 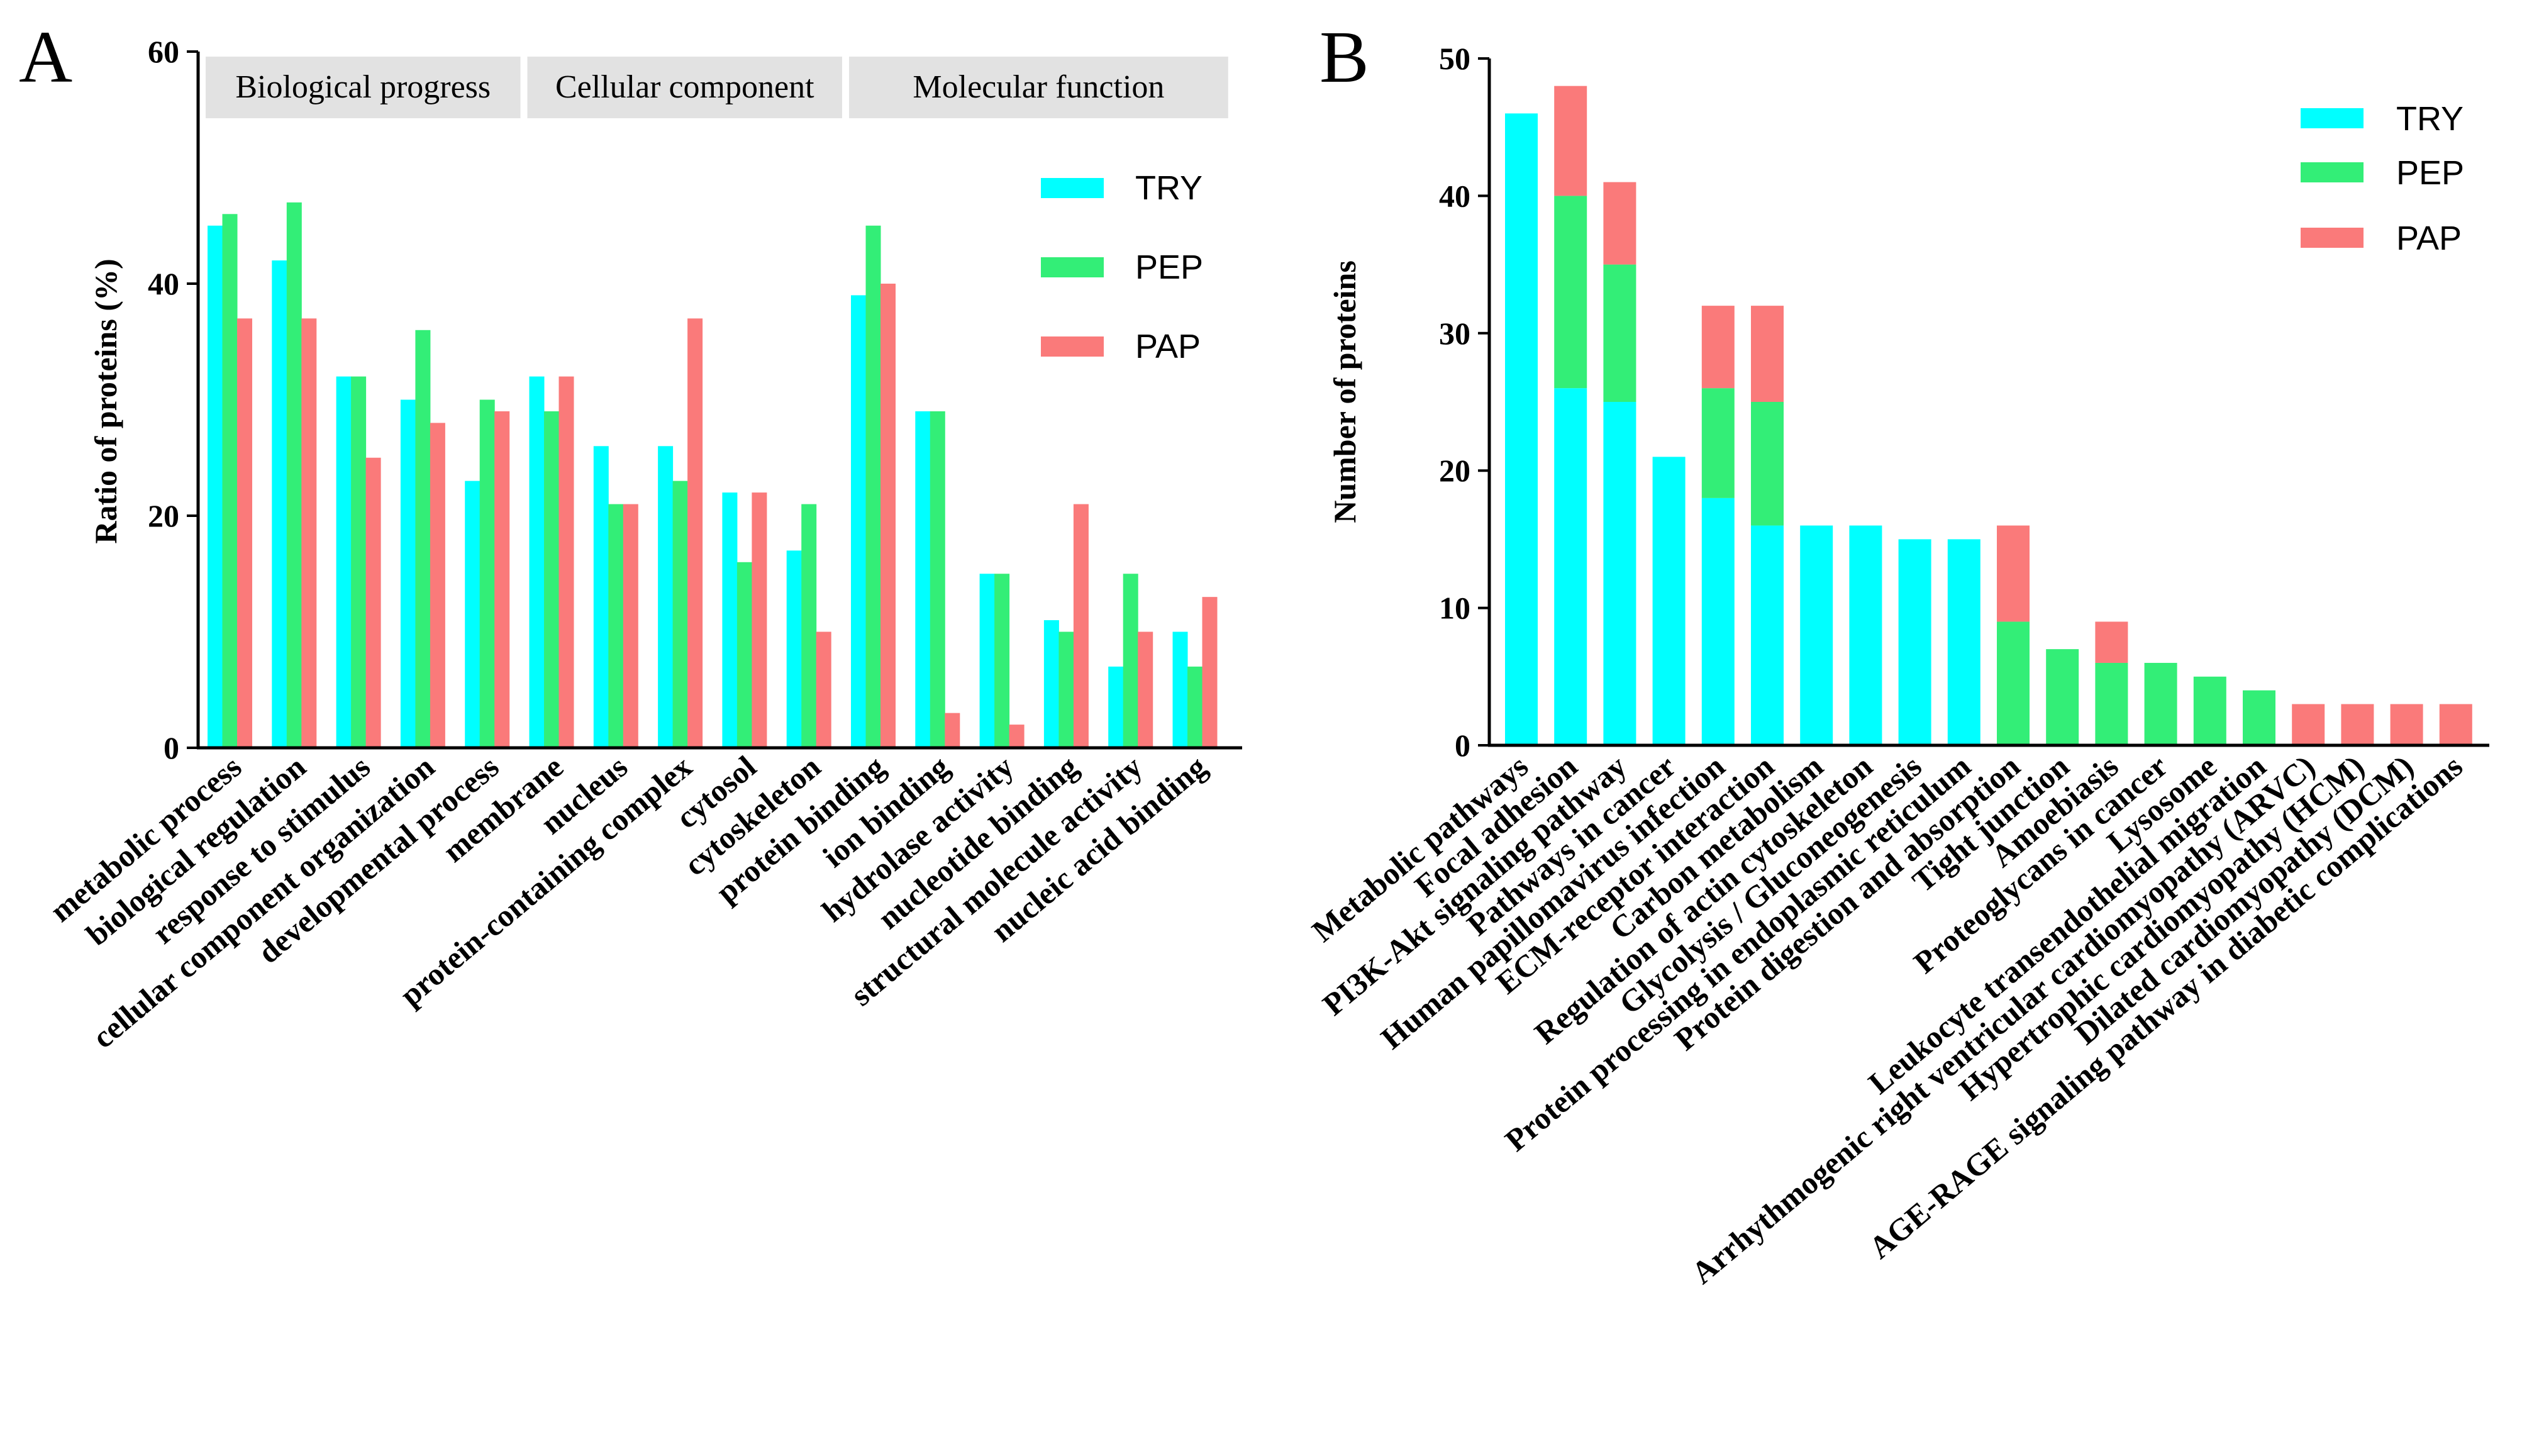 I want to click on a-bar-pap-nucleus, so click(x=630, y=626).